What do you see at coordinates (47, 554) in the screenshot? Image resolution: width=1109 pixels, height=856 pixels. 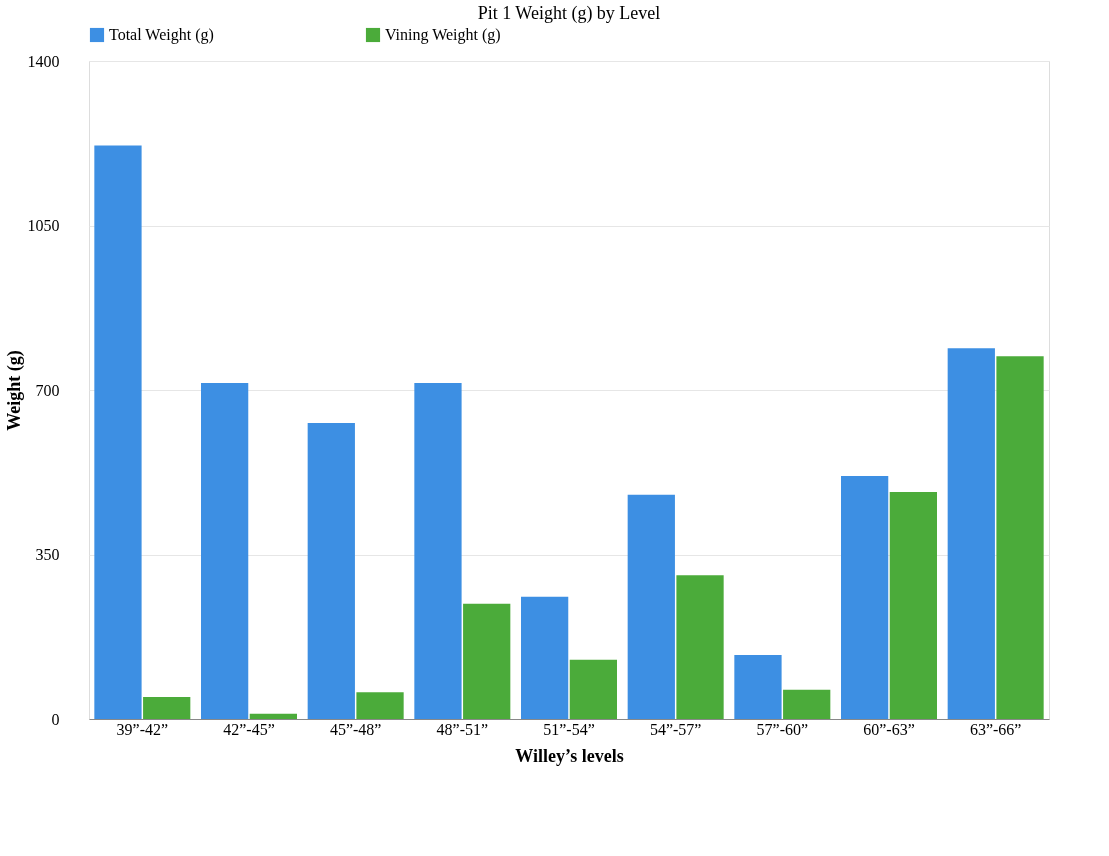 I see `y-tick-label: 350` at bounding box center [47, 554].